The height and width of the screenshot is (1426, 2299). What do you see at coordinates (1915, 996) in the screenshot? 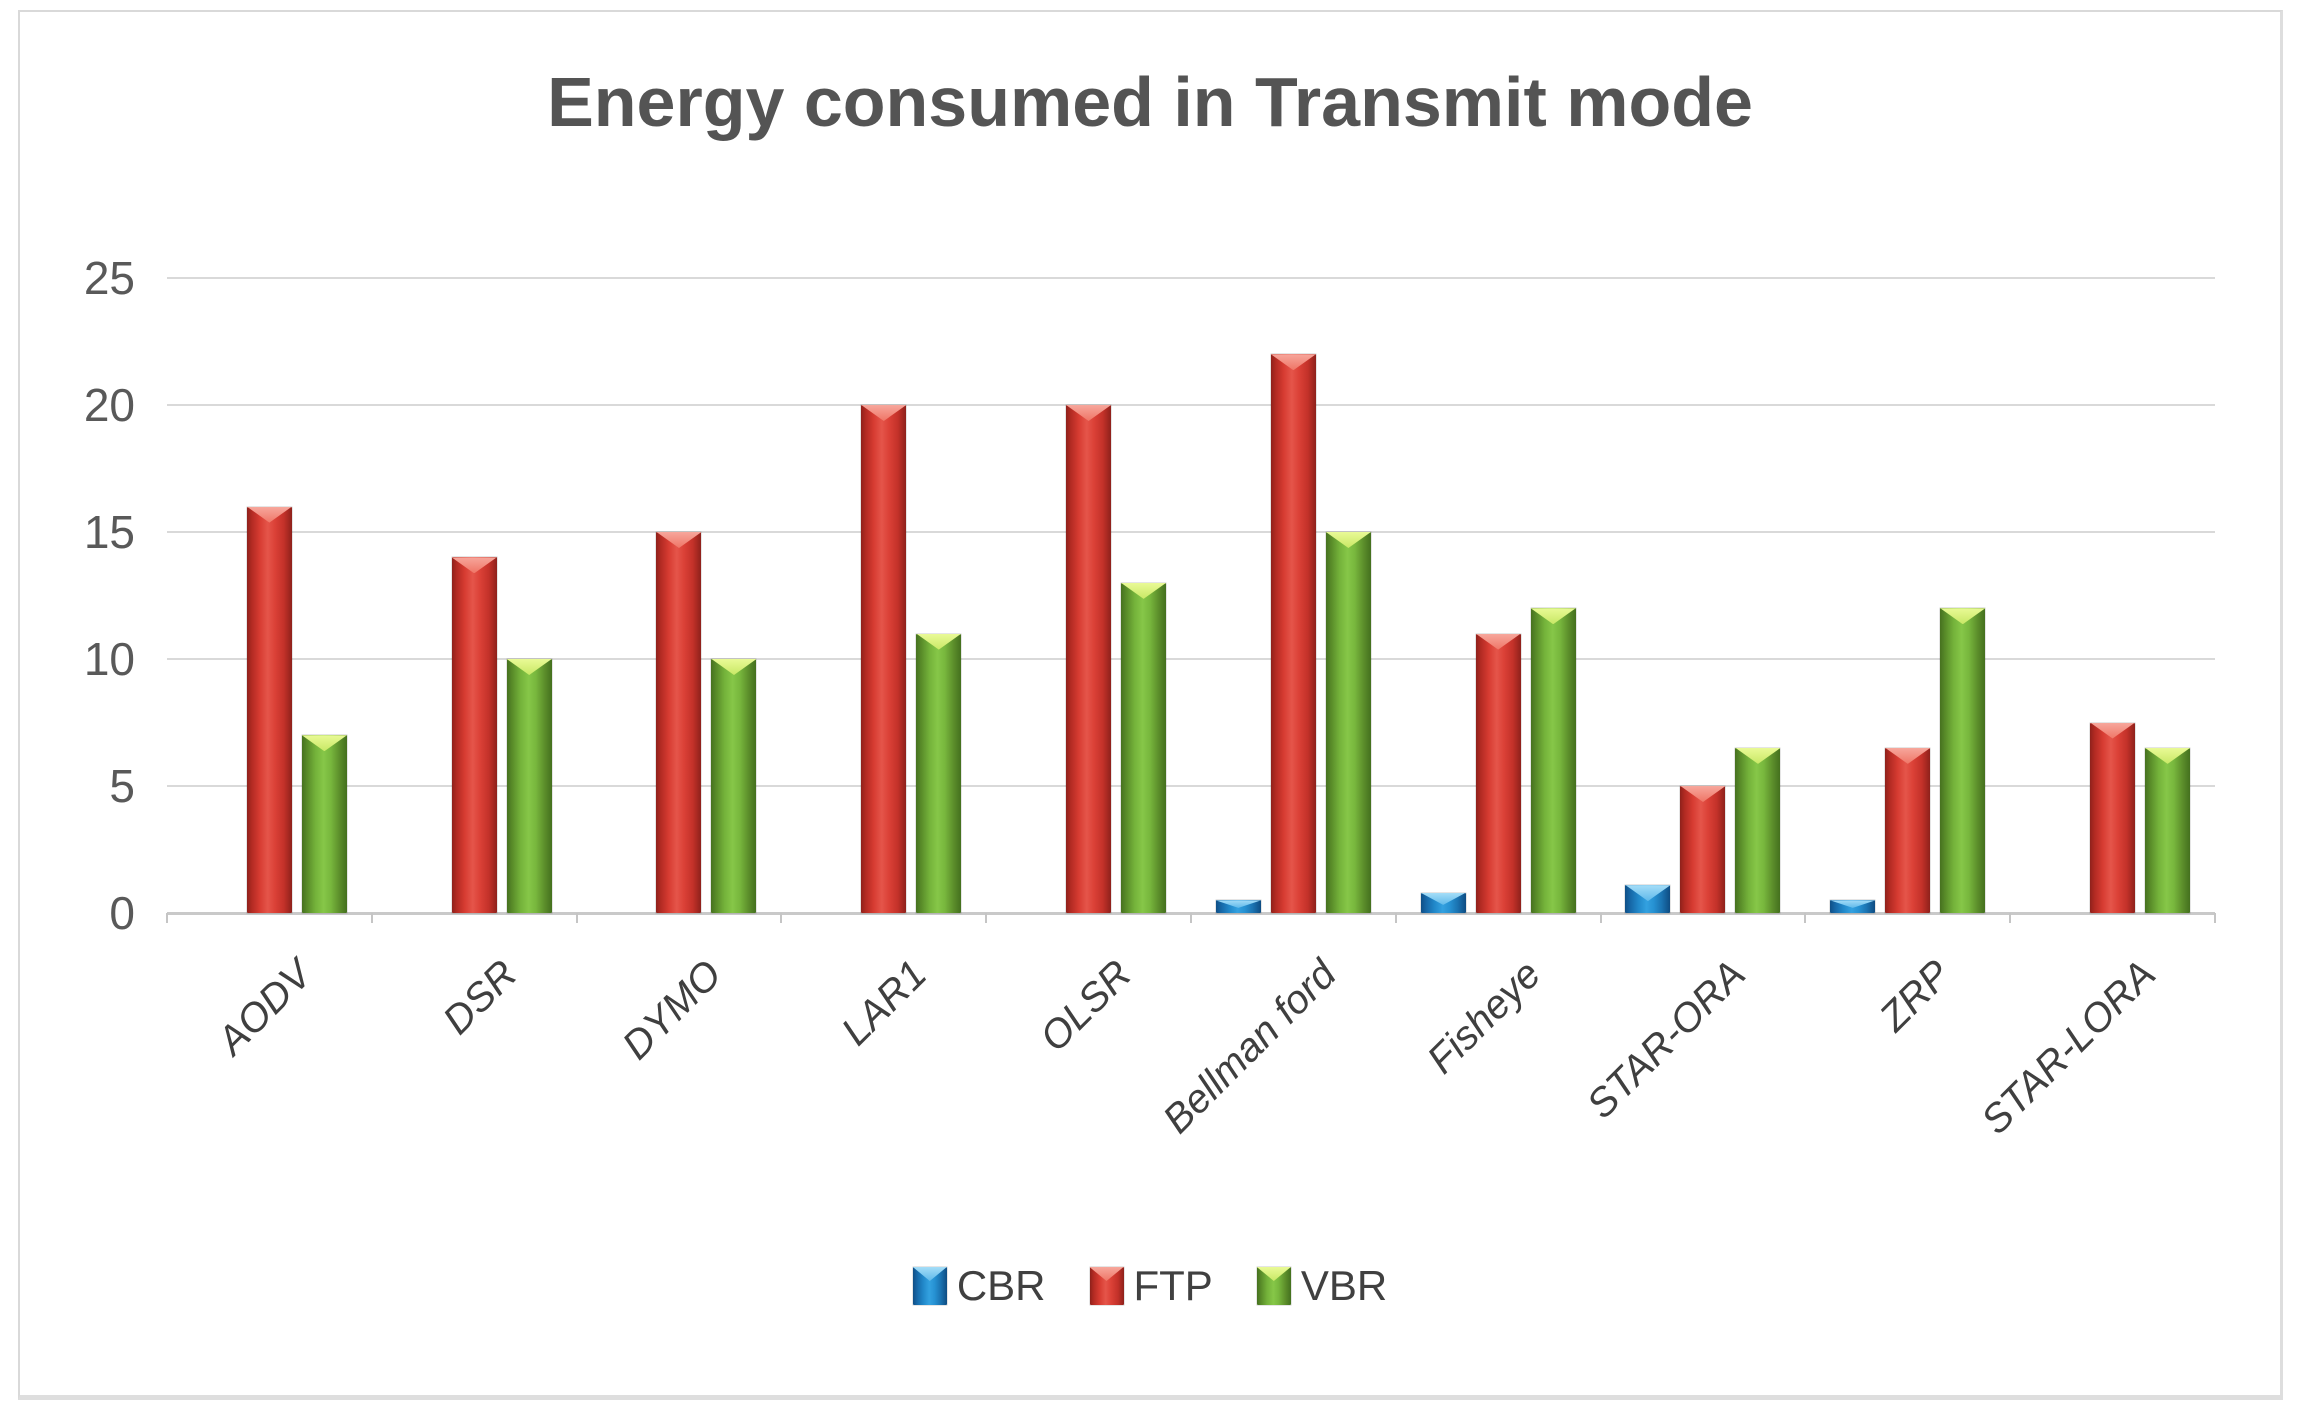
I see `x-category-label: ZRP` at bounding box center [1915, 996].